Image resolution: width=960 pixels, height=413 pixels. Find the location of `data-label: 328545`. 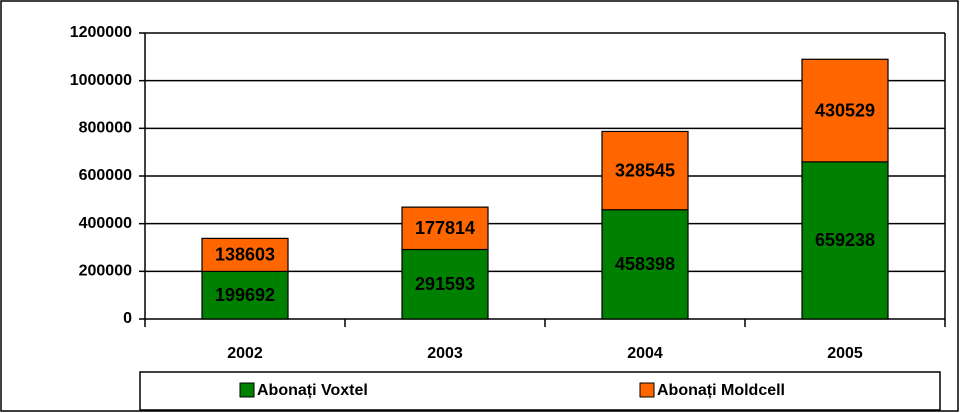

data-label: 328545 is located at coordinates (645, 170).